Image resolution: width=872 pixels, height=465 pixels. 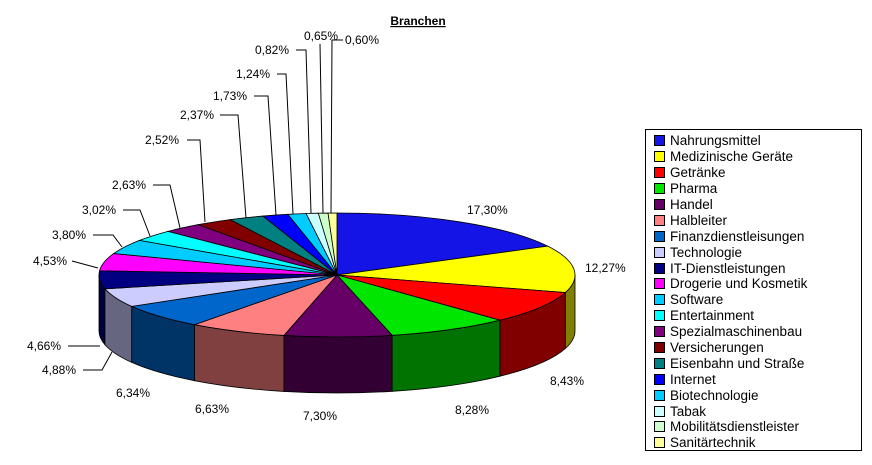 What do you see at coordinates (272, 50) in the screenshot?
I see `data-label: 0,82%` at bounding box center [272, 50].